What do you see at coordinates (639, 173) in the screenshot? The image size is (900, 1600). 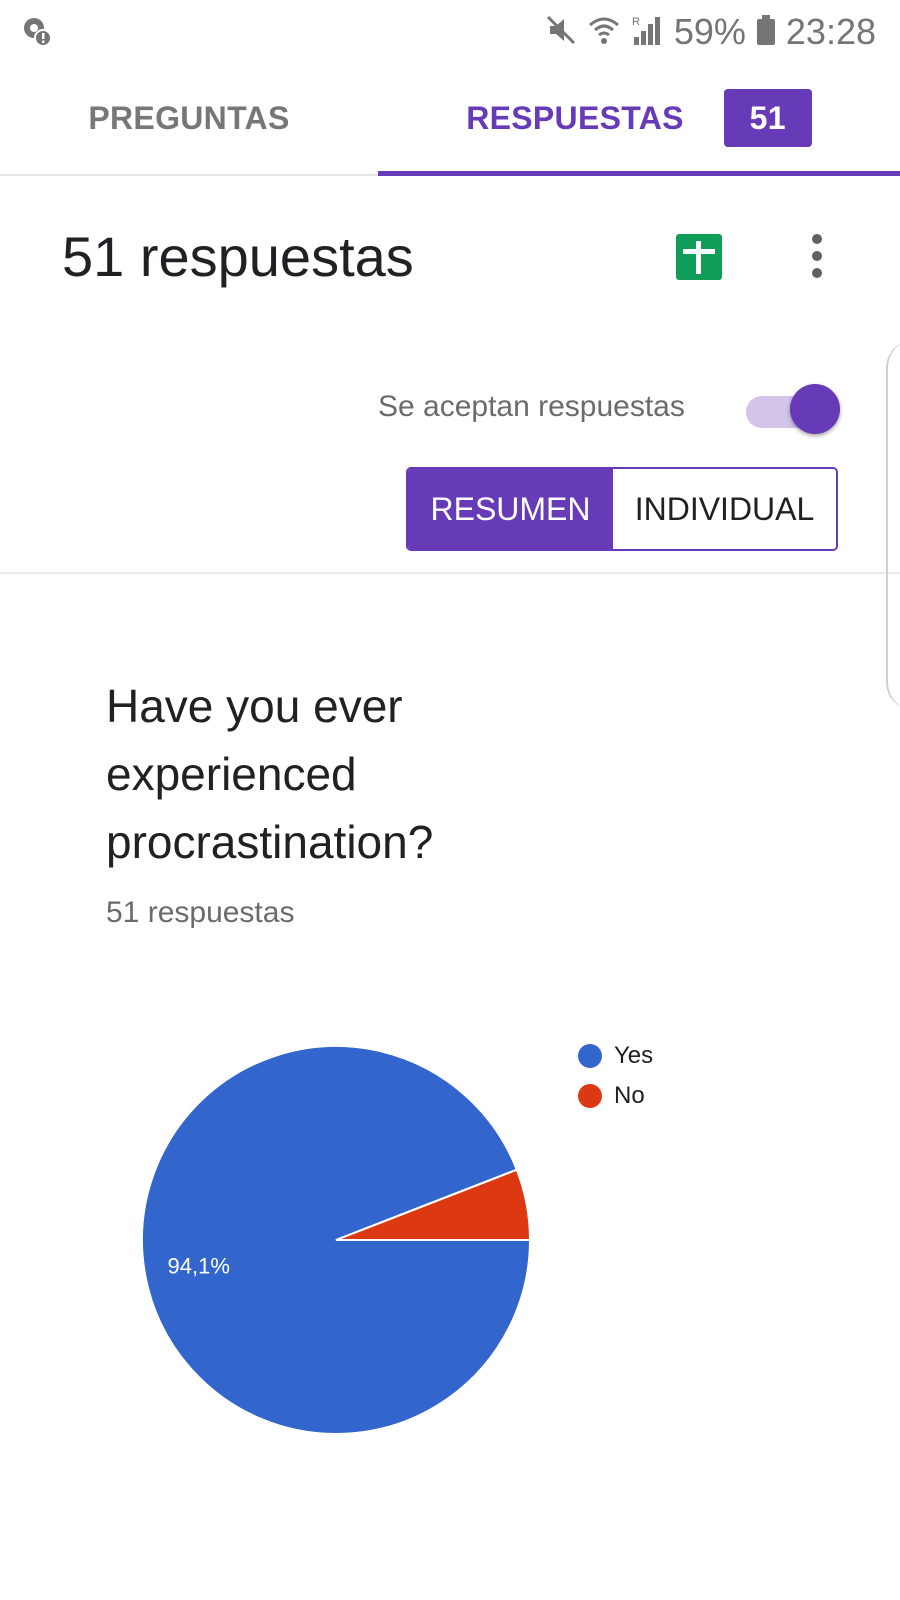 I see `active-tab-indicator` at bounding box center [639, 173].